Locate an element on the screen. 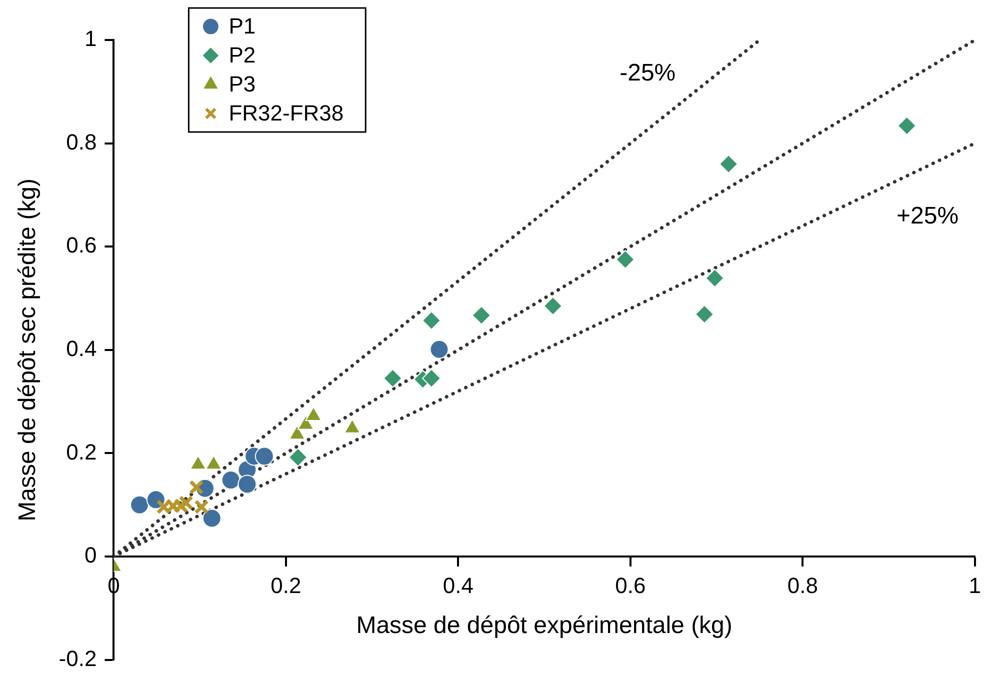  y-tick-label: 1 is located at coordinates (90, 39).